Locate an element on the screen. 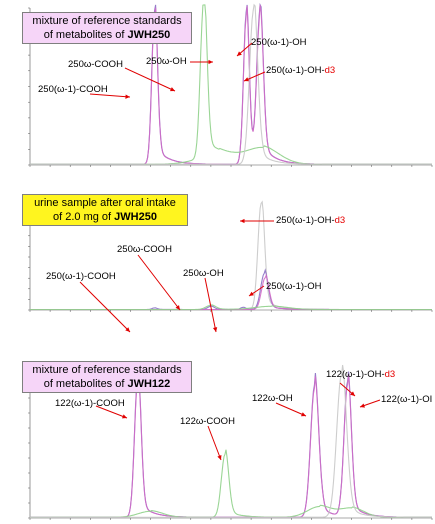 The width and height of the screenshot is (435, 524). annot-122w-oh: 122ω-OH is located at coordinates (272, 398).